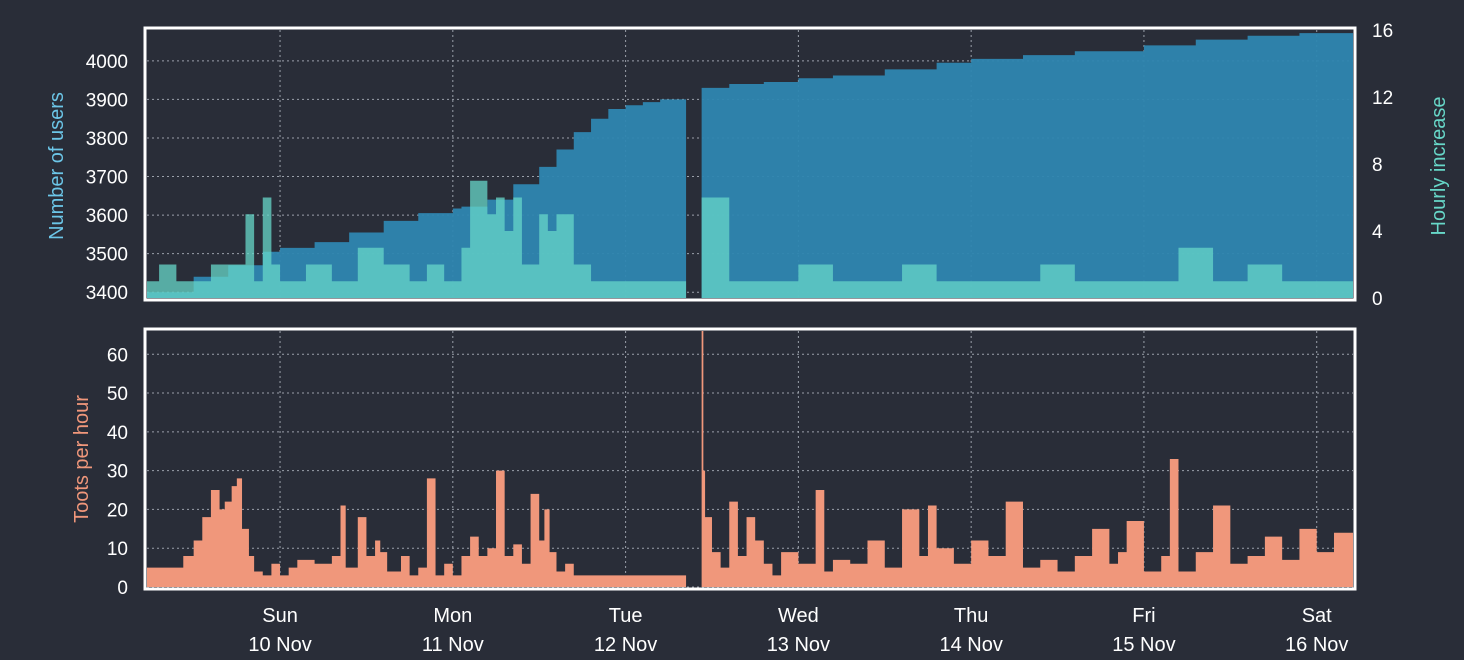  I want to click on y-tick-label: 4000, so click(107, 62).